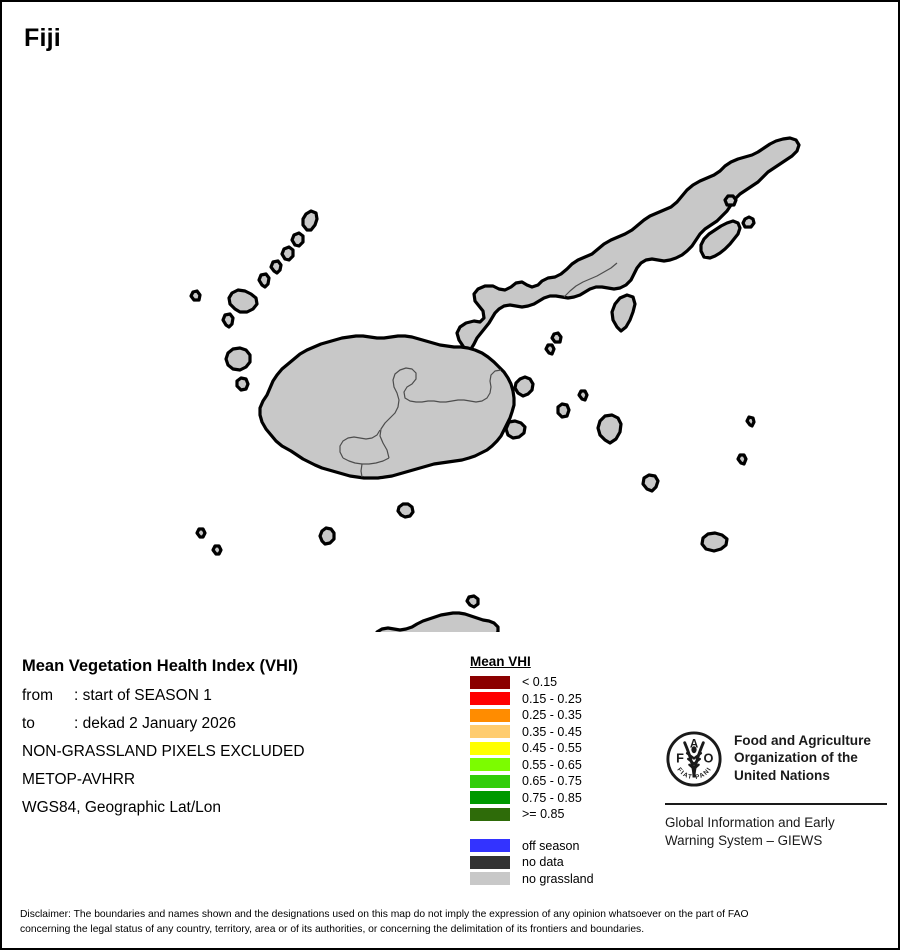 The height and width of the screenshot is (950, 900). What do you see at coordinates (440, 413) in the screenshot?
I see `province-boundary-viti-levu-a` at bounding box center [440, 413].